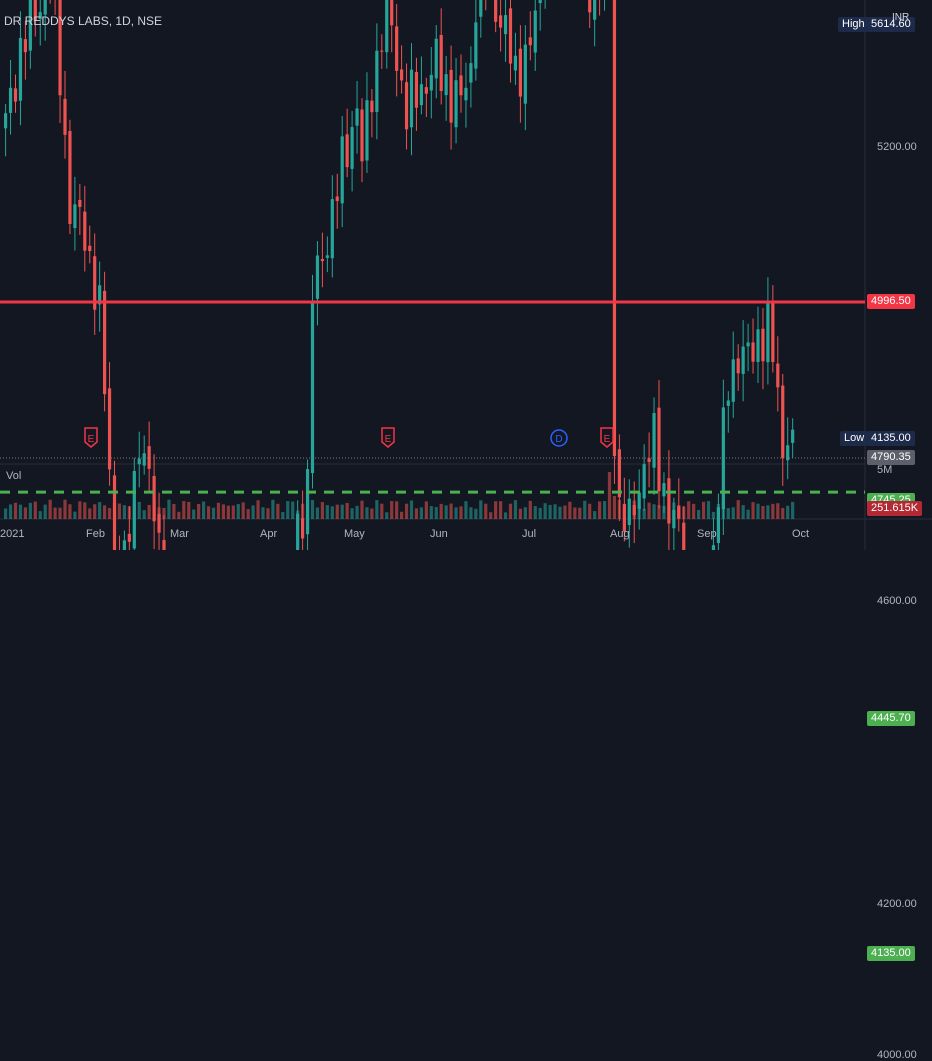 Image resolution: width=932 pixels, height=1061 pixels. I want to click on volume-last-tag: 251.615K, so click(895, 508).